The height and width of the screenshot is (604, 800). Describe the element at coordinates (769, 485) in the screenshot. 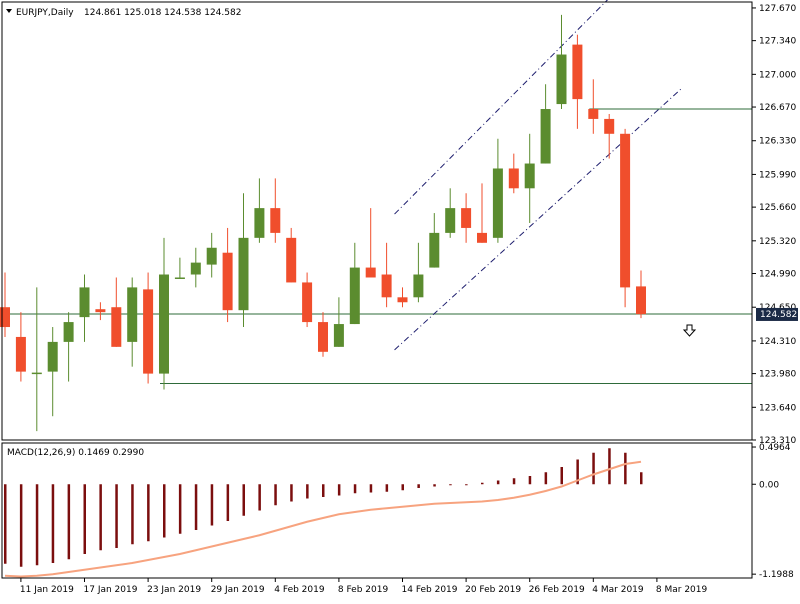

I see `macd-axis-label: 0.00` at that location.